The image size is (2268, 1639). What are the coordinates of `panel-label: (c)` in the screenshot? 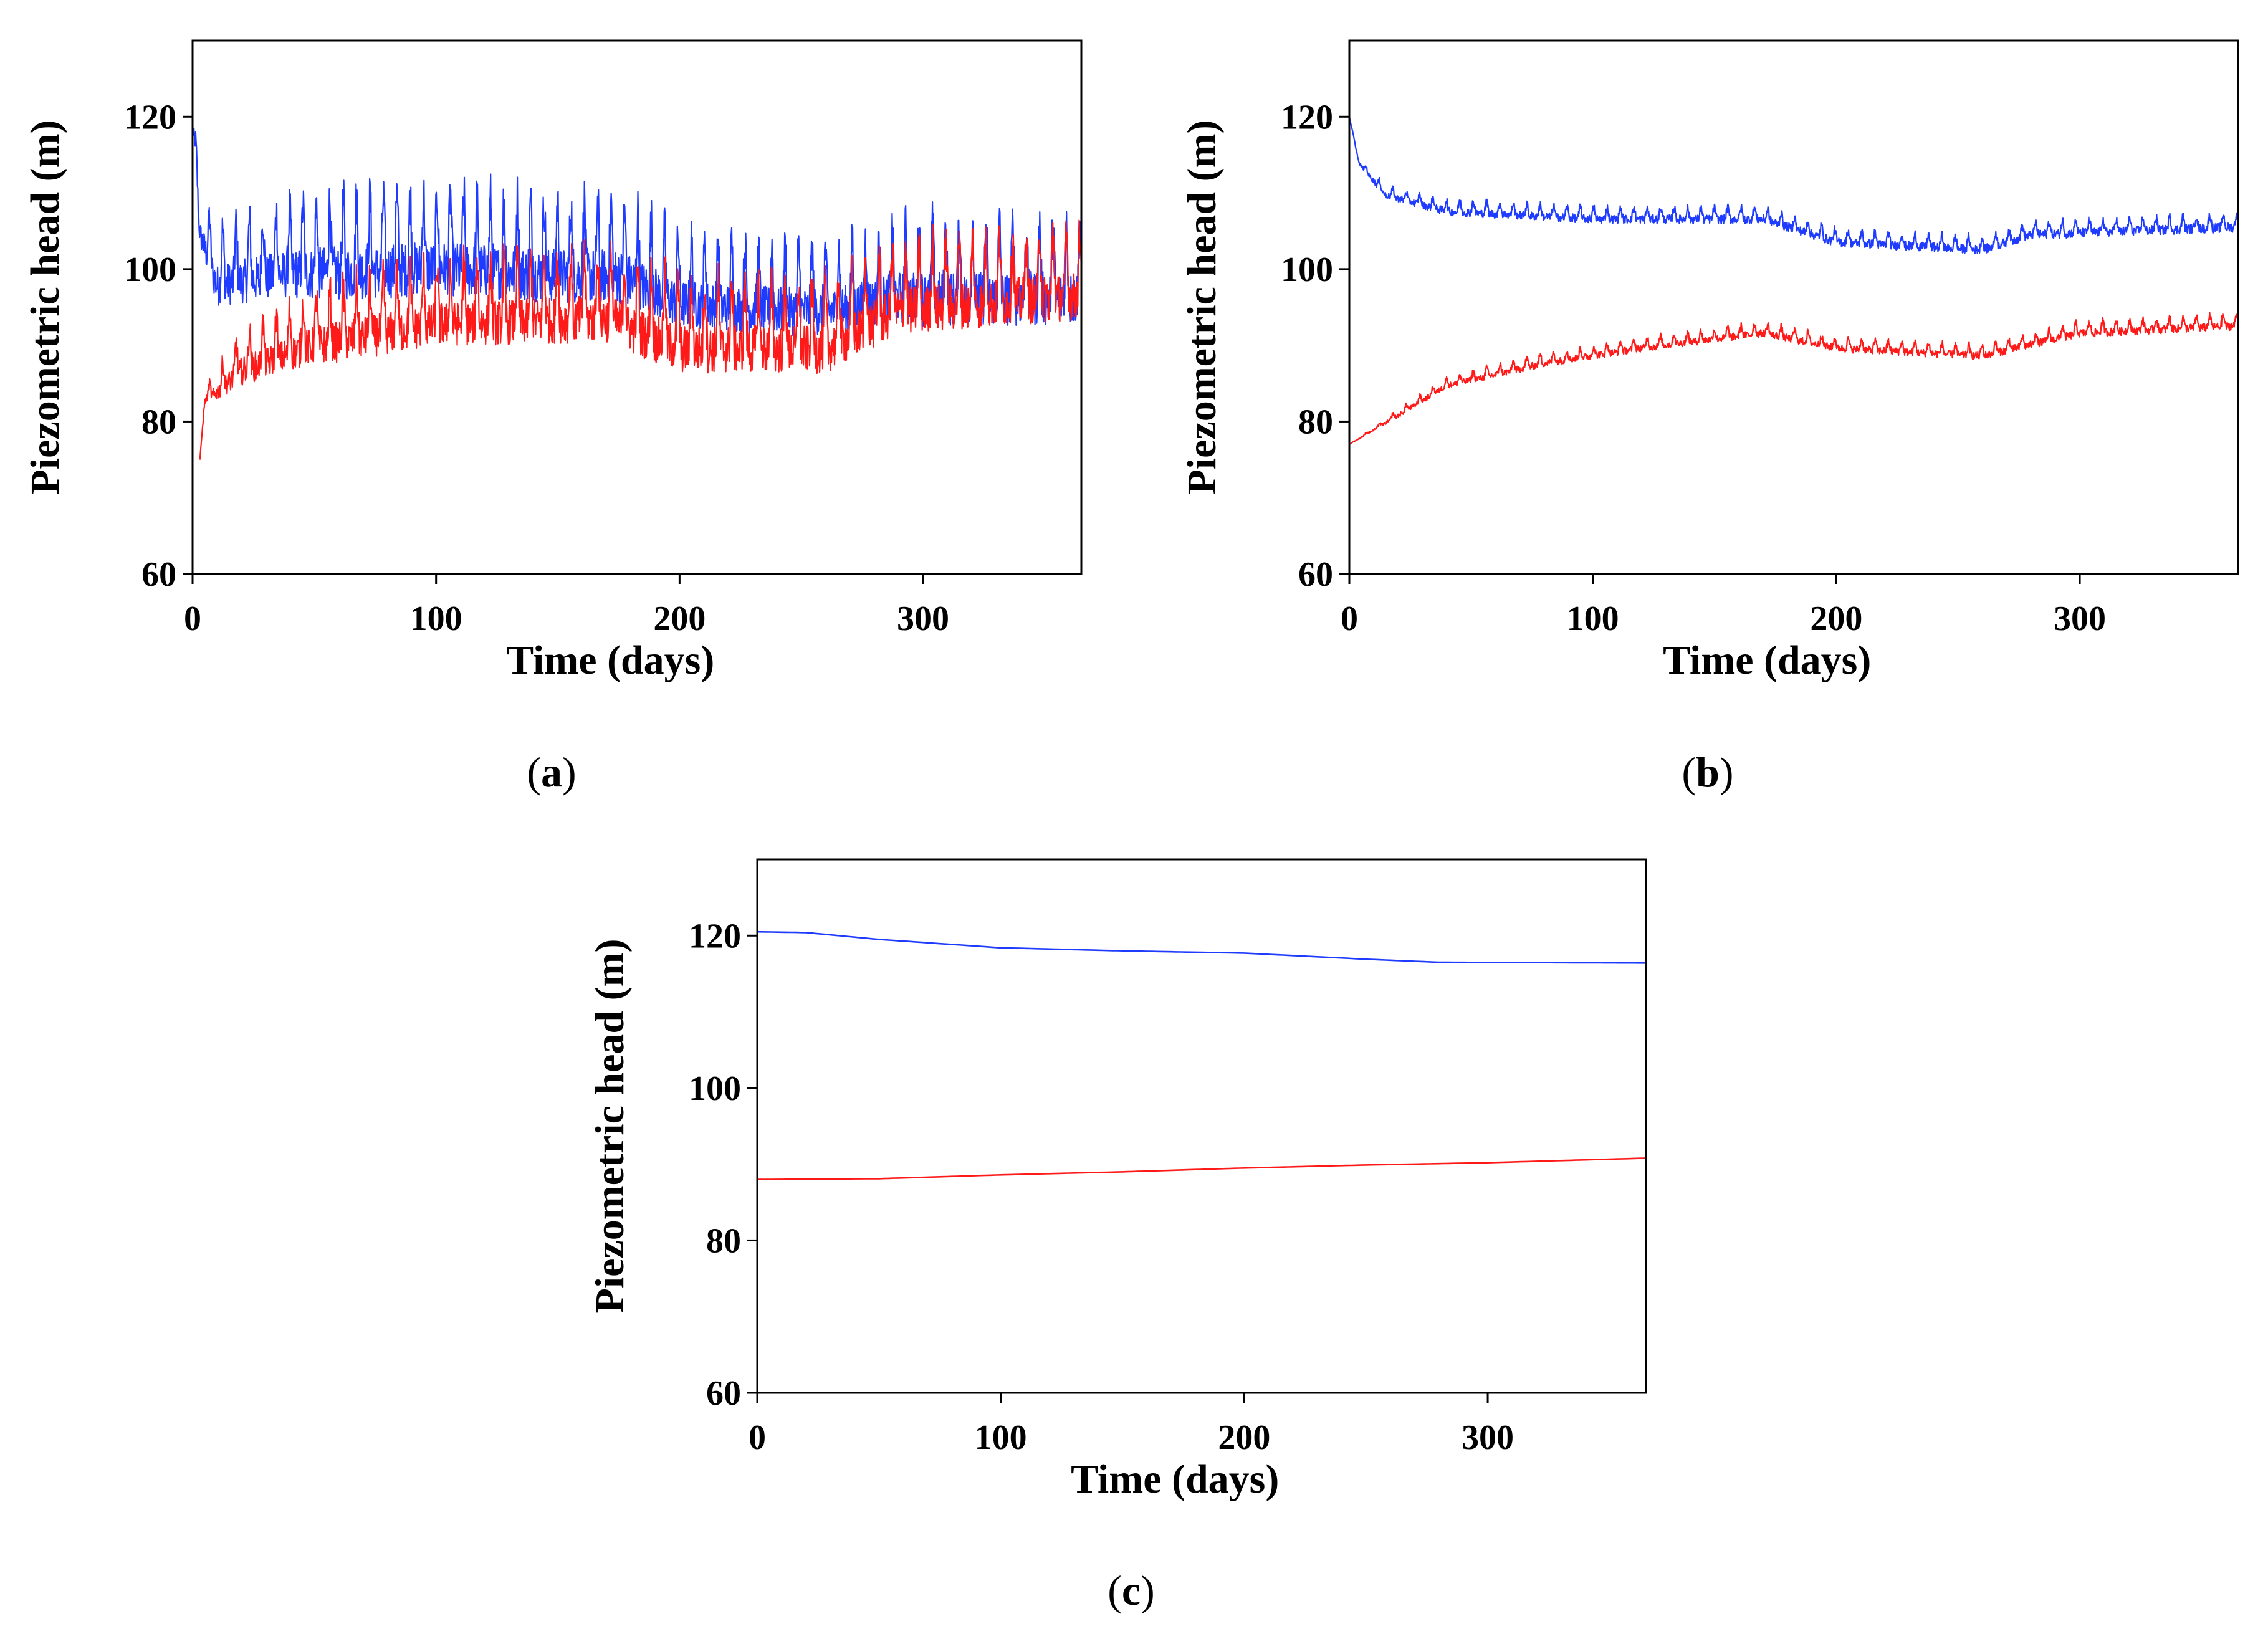 It's located at (1131, 1590).